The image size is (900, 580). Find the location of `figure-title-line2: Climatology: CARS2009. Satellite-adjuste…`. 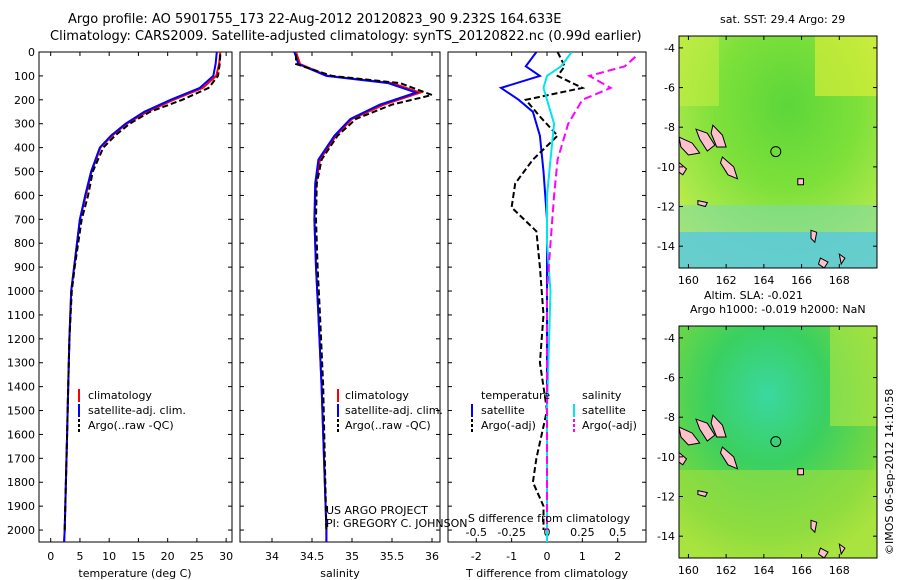

figure-title-line2: Climatology: CARS2009. Satellite-adjuste… is located at coordinates (346, 36).